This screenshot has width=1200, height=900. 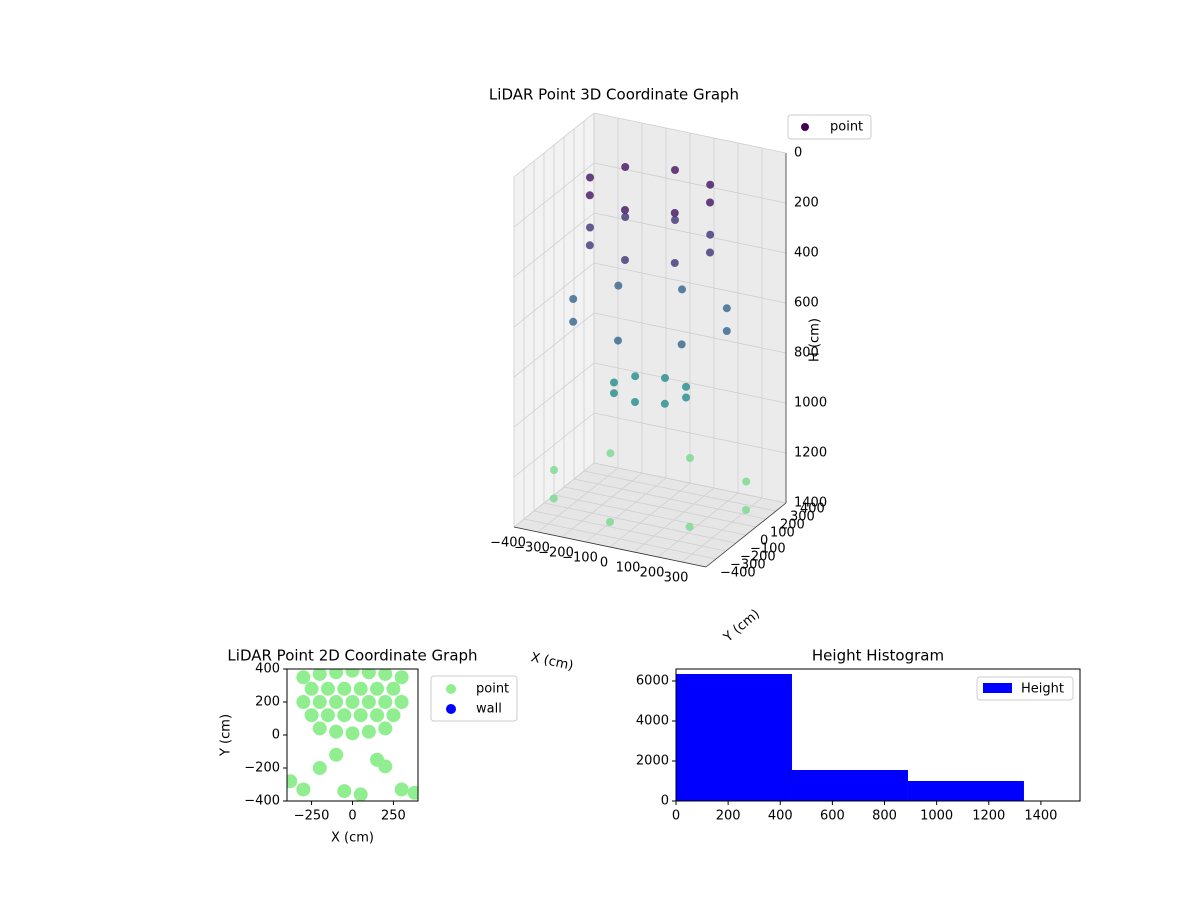 What do you see at coordinates (812, 509) in the screenshot?
I see `y-tick-label: 400` at bounding box center [812, 509].